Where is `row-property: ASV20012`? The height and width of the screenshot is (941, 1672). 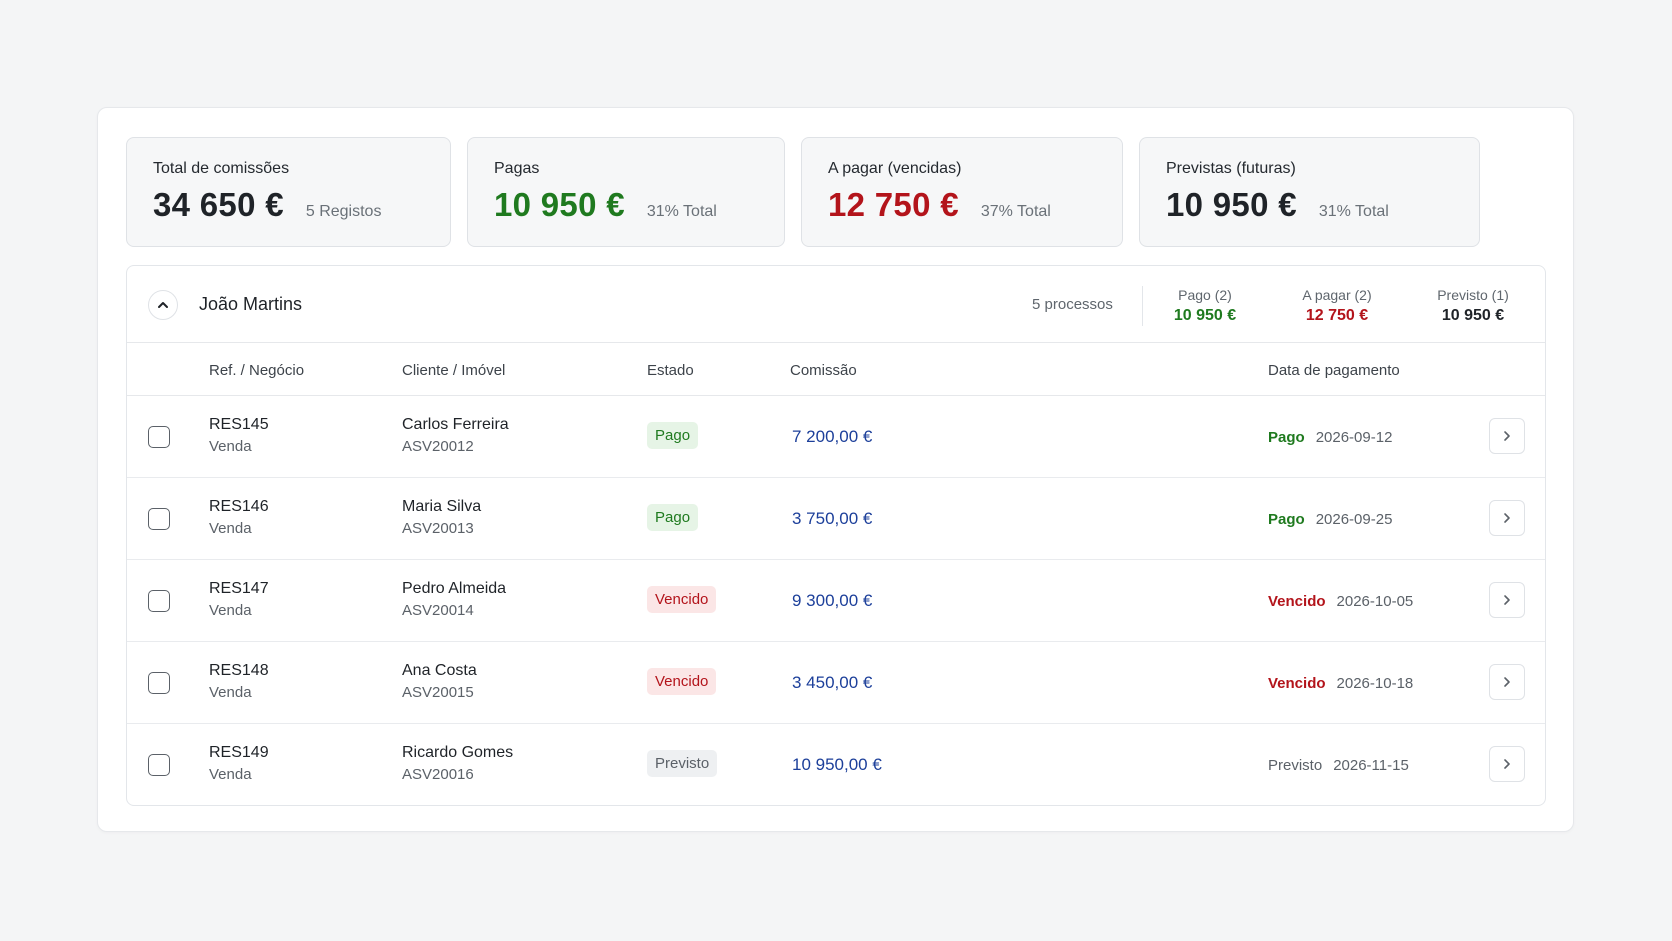
row-property: ASV20012 is located at coordinates (438, 446).